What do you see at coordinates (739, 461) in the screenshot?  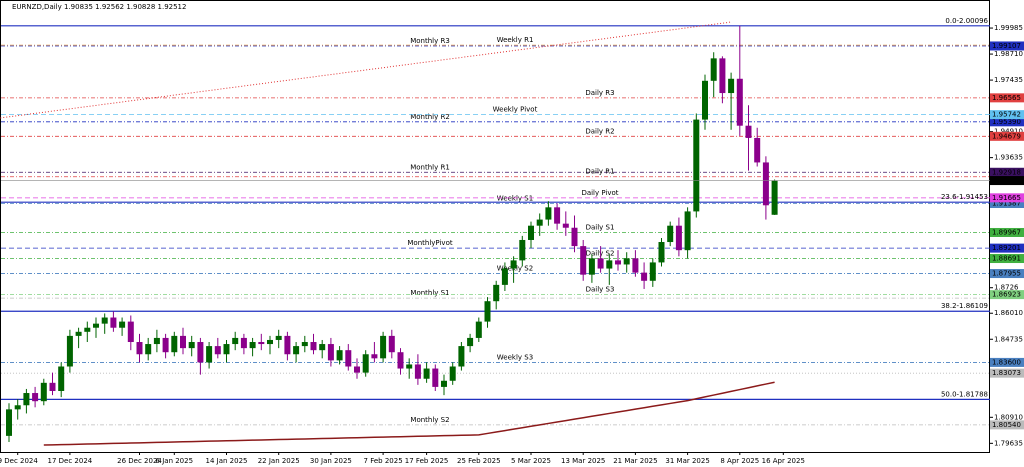 I see `x-tick-label: 8 Apr 2025` at bounding box center [739, 461].